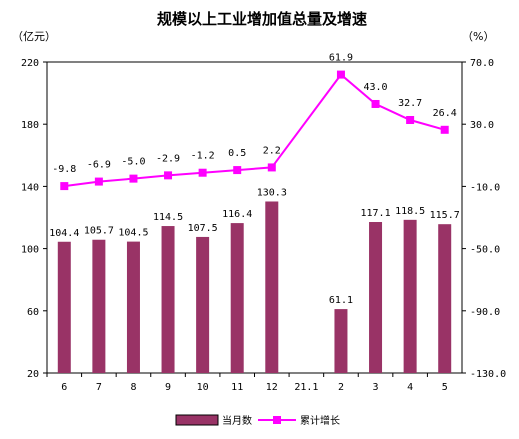 The width and height of the screenshot is (519, 439). What do you see at coordinates (237, 420) in the screenshot?
I see `legend-bar-label: 当月数` at bounding box center [237, 420].